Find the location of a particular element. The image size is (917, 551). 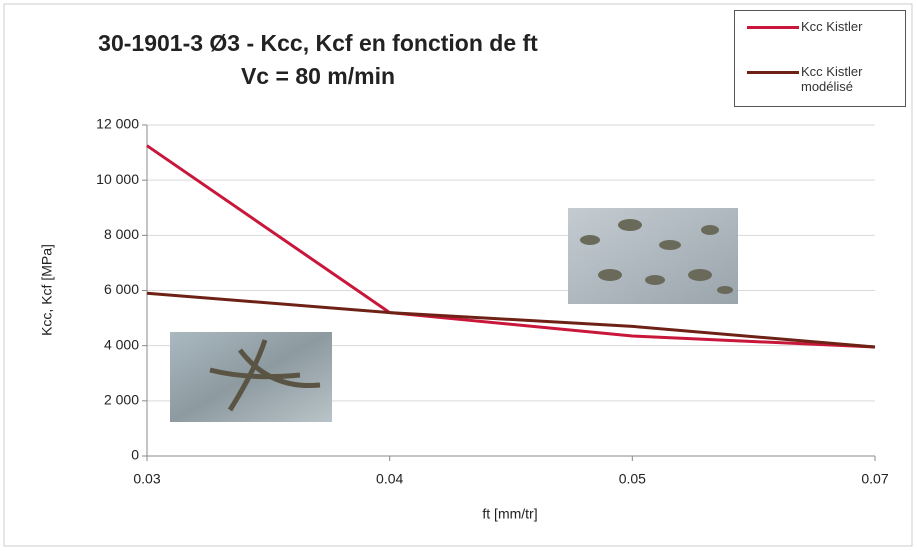

legend-label: Kcc Kistler modélisé is located at coordinates (832, 79).